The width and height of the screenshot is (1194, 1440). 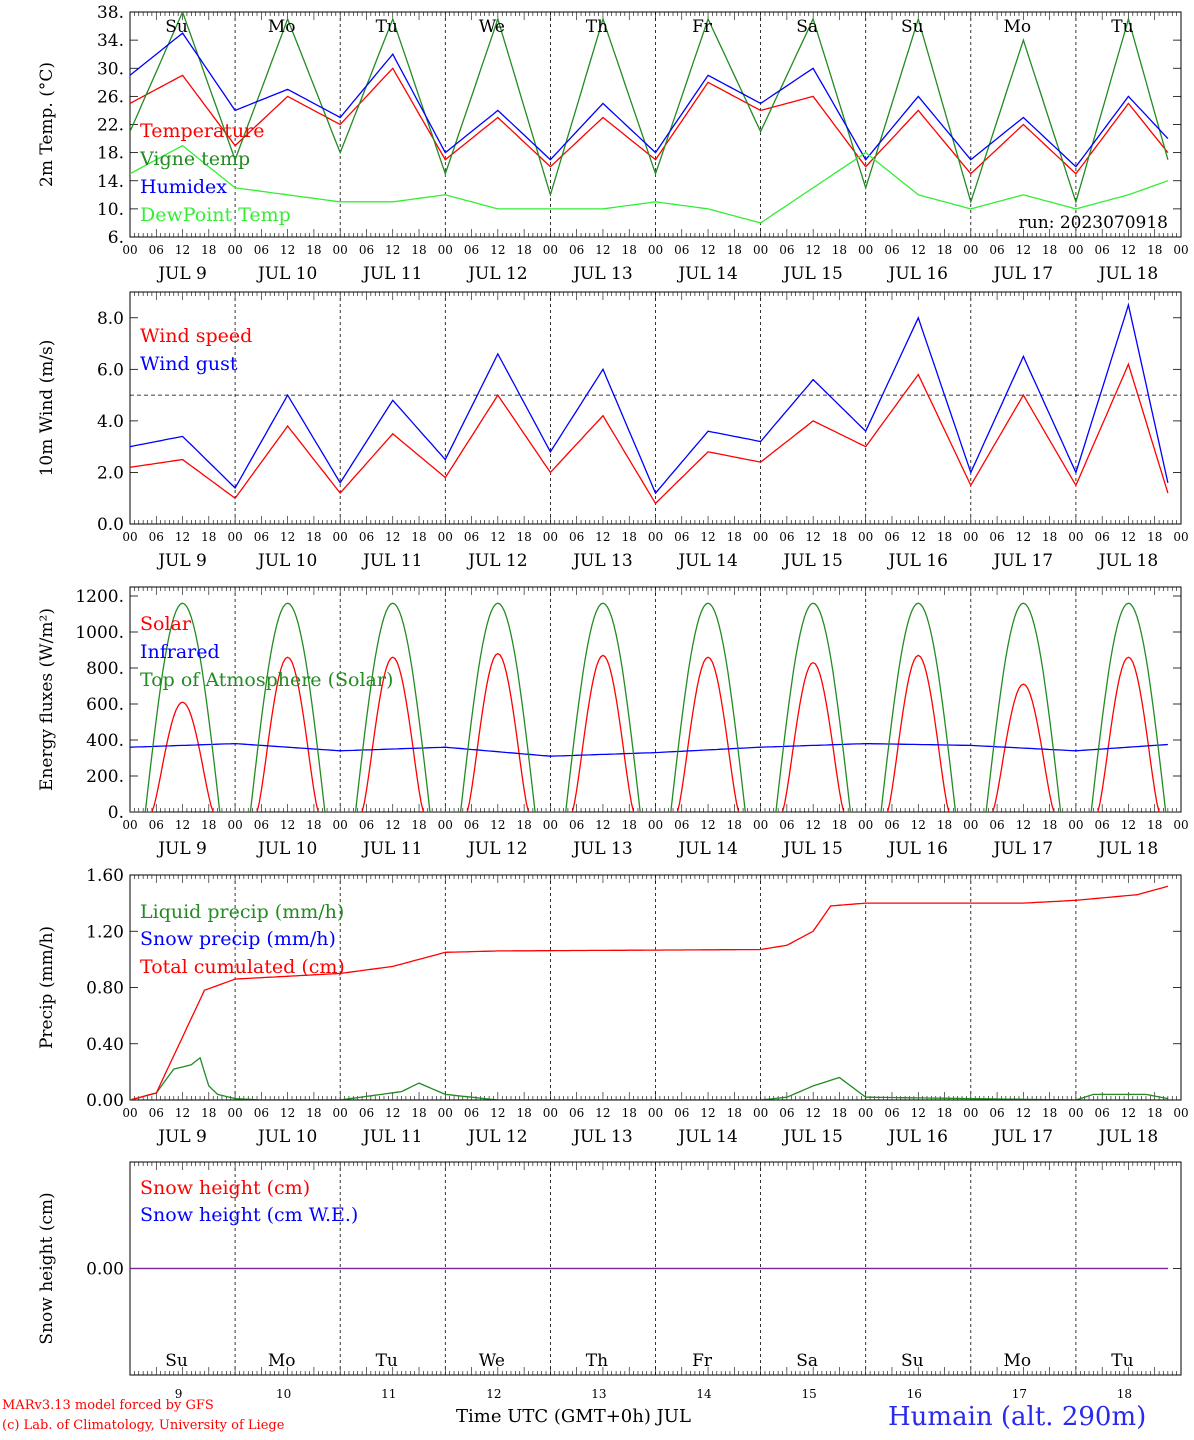 What do you see at coordinates (706, 561) in the screenshot?
I see `date-label: JUL 14` at bounding box center [706, 561].